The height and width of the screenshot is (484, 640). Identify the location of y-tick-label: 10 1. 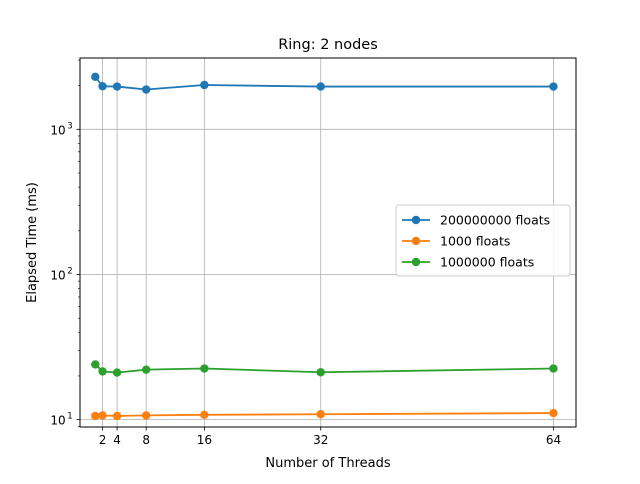
(61, 420).